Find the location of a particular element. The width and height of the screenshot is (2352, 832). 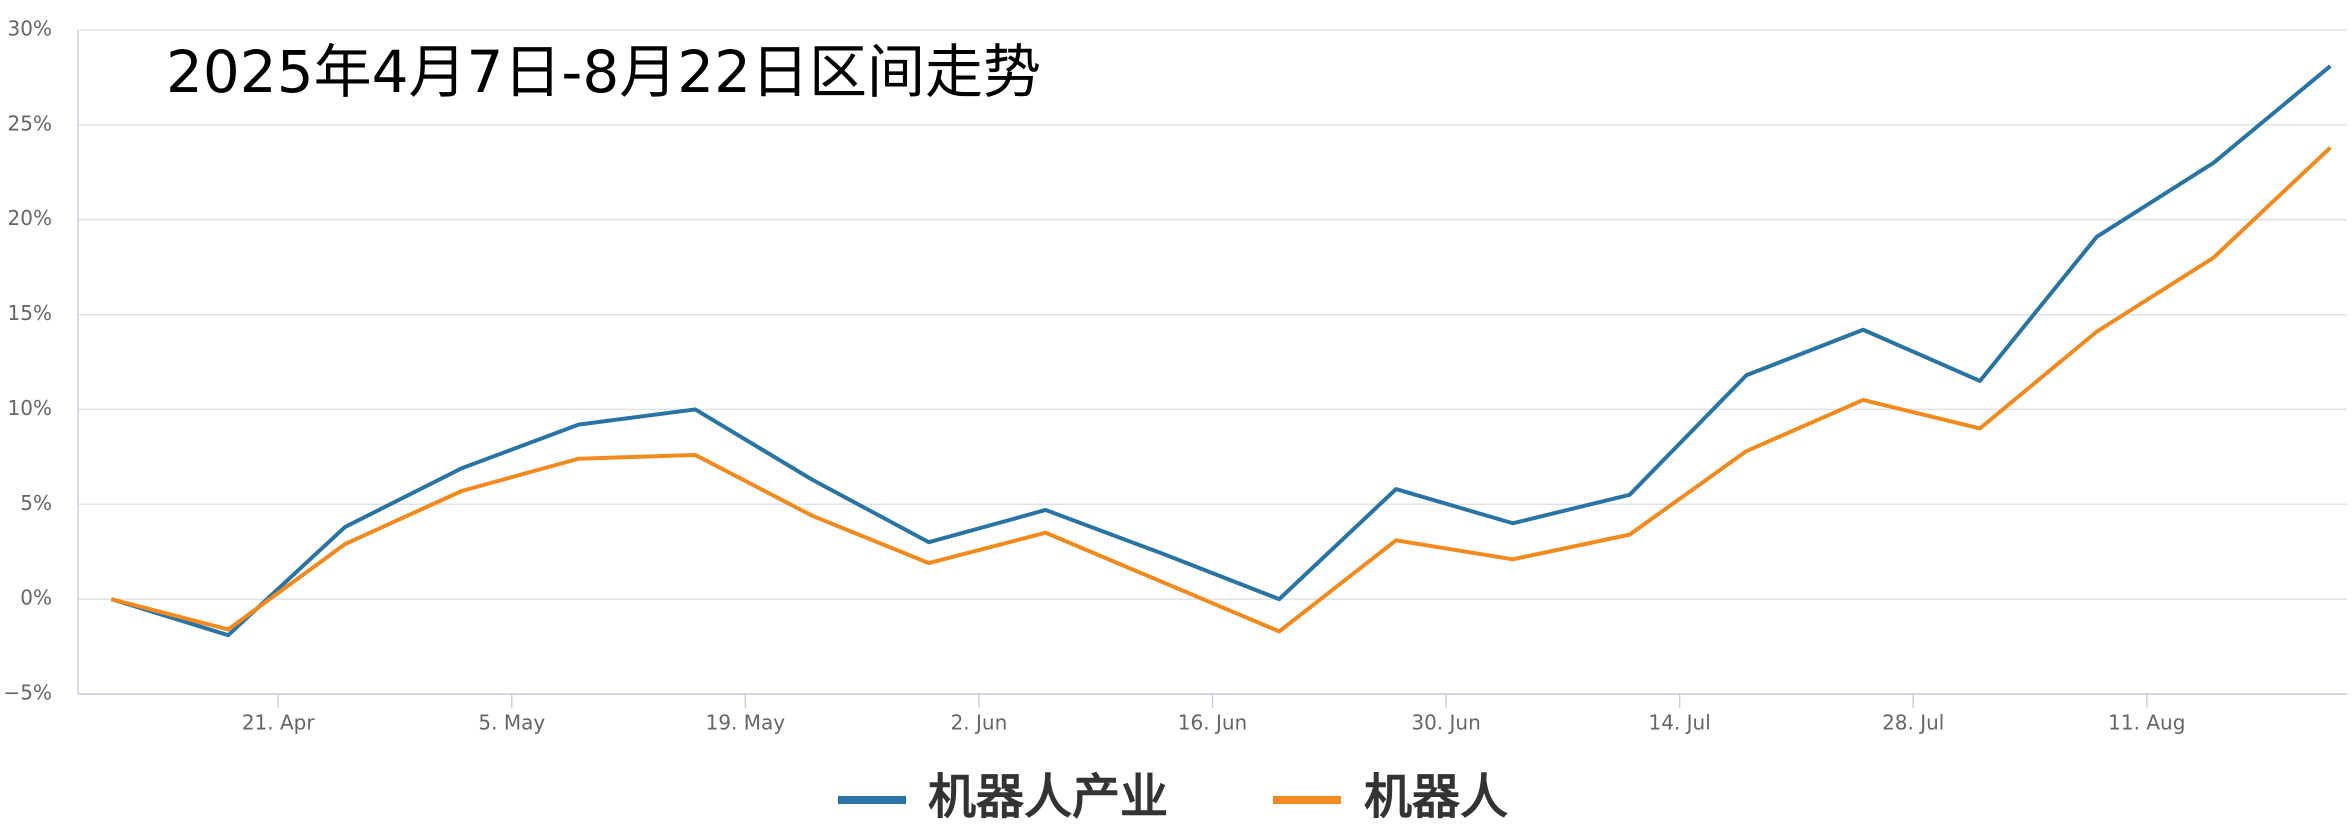

x-tick-label: 11. Aug is located at coordinates (2146, 723).